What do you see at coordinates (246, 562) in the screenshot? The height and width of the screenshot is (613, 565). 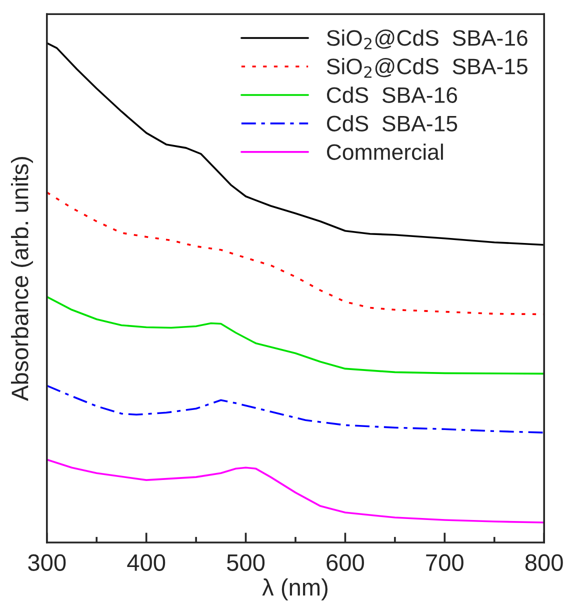 I see `x-tick-label: 500` at bounding box center [246, 562].